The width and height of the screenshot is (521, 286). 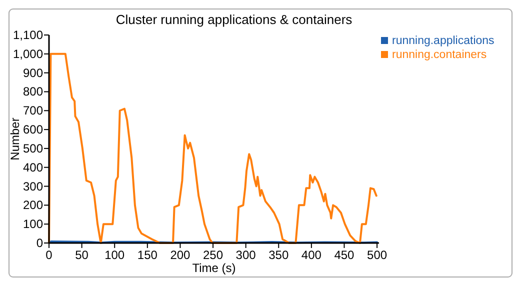 What do you see at coordinates (246, 255) in the screenshot?
I see `x-tick-label: 300` at bounding box center [246, 255].